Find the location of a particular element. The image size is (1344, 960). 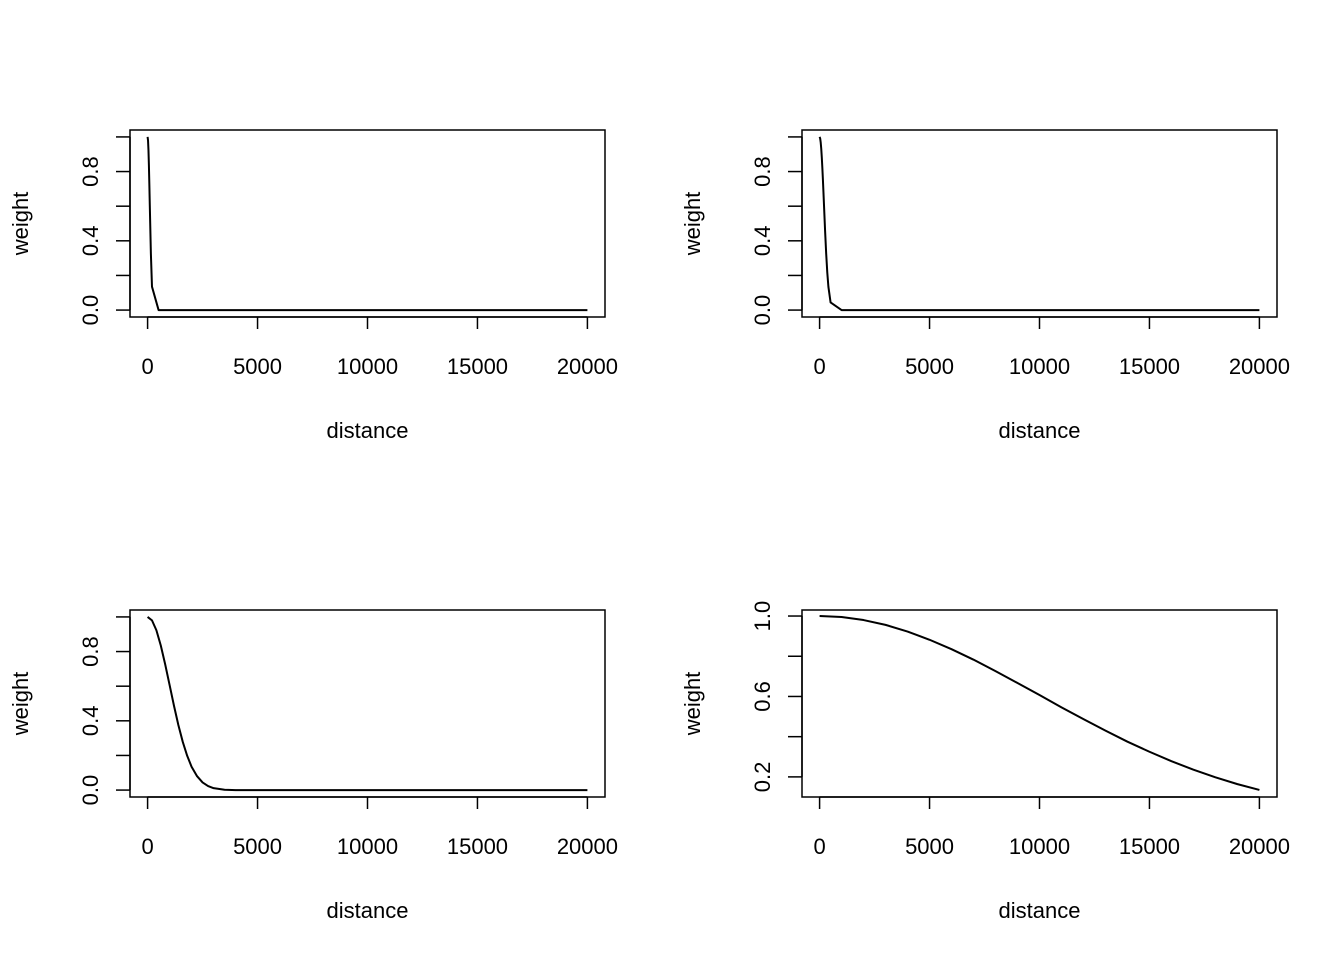

y-tick-label: 0.2 is located at coordinates (762, 777).